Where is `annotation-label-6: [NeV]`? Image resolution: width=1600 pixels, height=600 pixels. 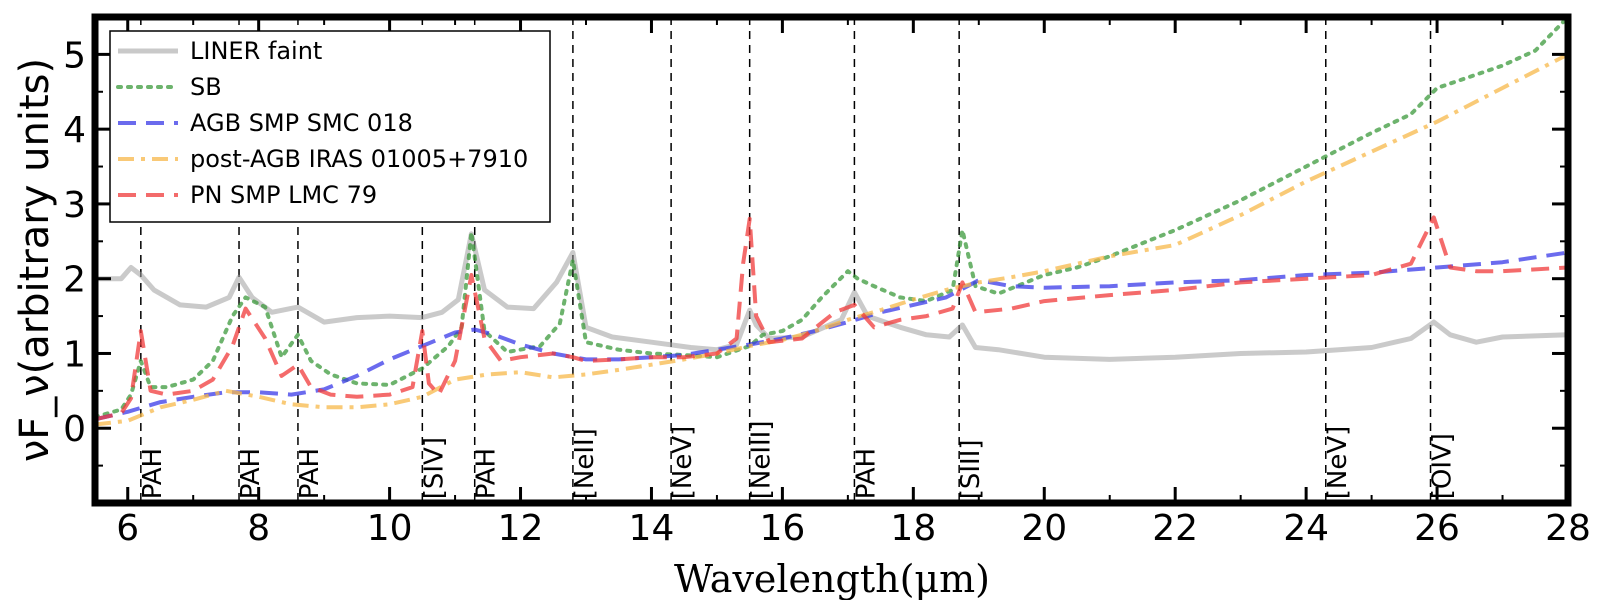
annotation-label-6: [NeV] is located at coordinates (683, 463).